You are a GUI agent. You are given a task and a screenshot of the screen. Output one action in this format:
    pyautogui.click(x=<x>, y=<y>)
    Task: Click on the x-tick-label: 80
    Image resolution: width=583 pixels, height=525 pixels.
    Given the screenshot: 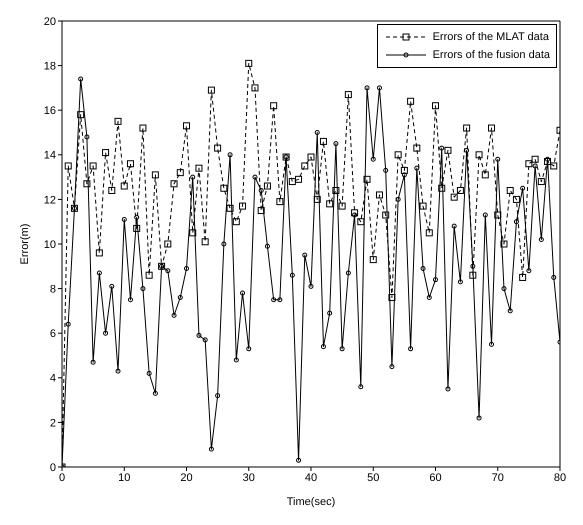 What is the action you would take?
    pyautogui.click(x=560, y=478)
    